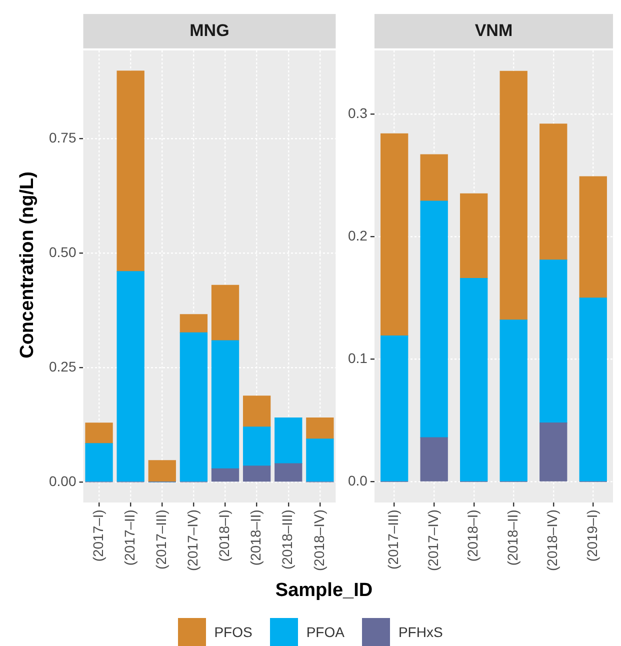 Image resolution: width=621 pixels, height=646 pixels. Describe the element at coordinates (358, 112) in the screenshot. I see `y-tick-label: 0.3` at that location.